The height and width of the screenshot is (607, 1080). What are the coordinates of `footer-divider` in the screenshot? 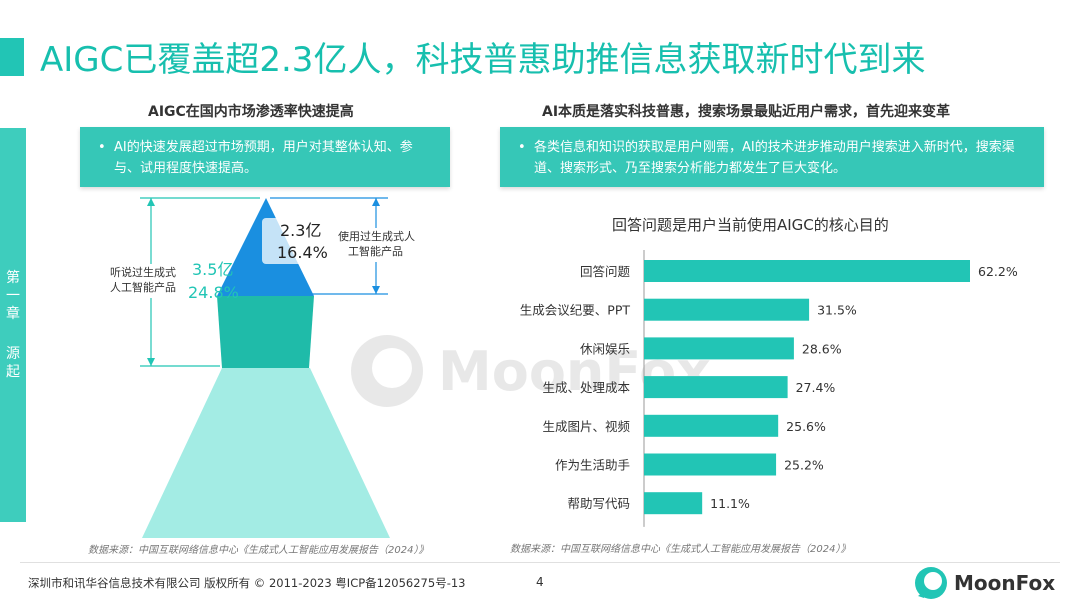 It's located at (540, 562).